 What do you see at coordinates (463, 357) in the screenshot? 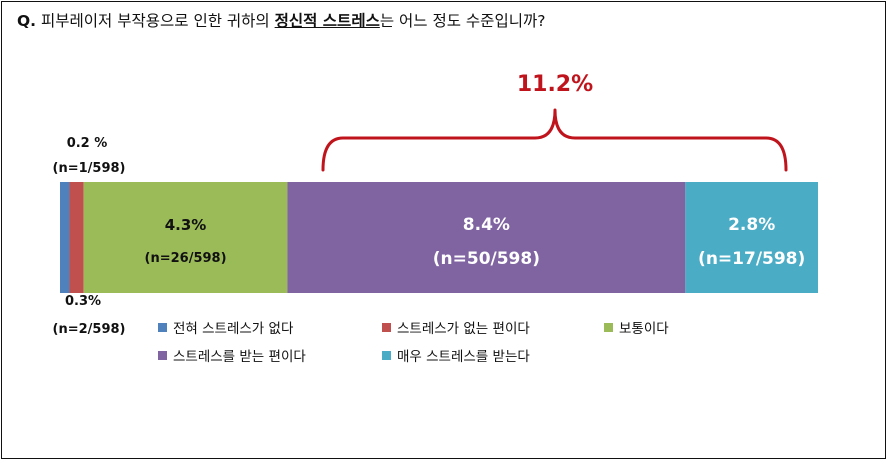
I see `legend-label-4: 매우 스트레스를 받는다` at bounding box center [463, 357].